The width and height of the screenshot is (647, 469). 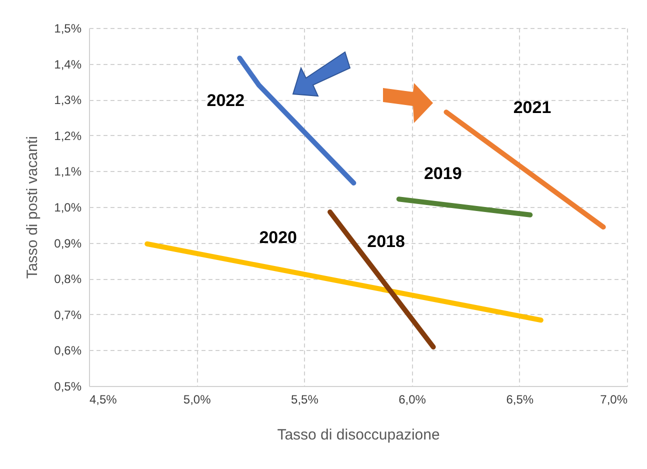 What do you see at coordinates (305, 399) in the screenshot?
I see `x-tick-label: 5,5%` at bounding box center [305, 399].